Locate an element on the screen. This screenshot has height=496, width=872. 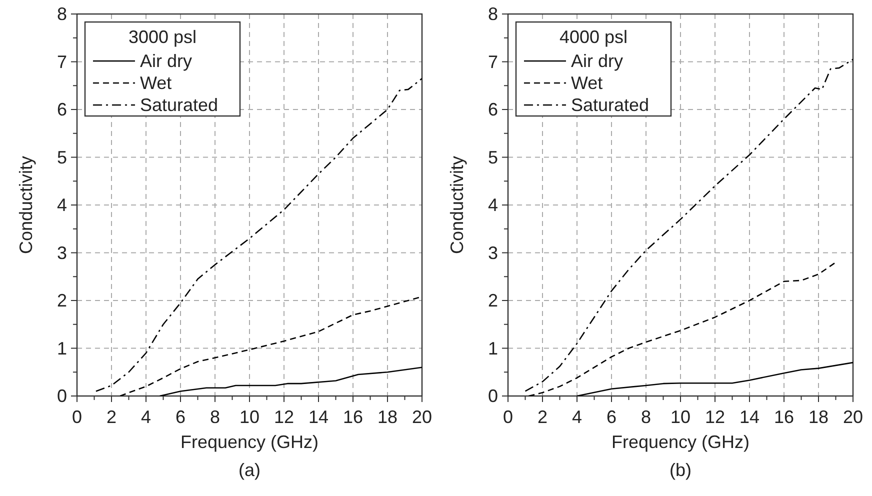
text: (b) is located at coordinates (681, 470).